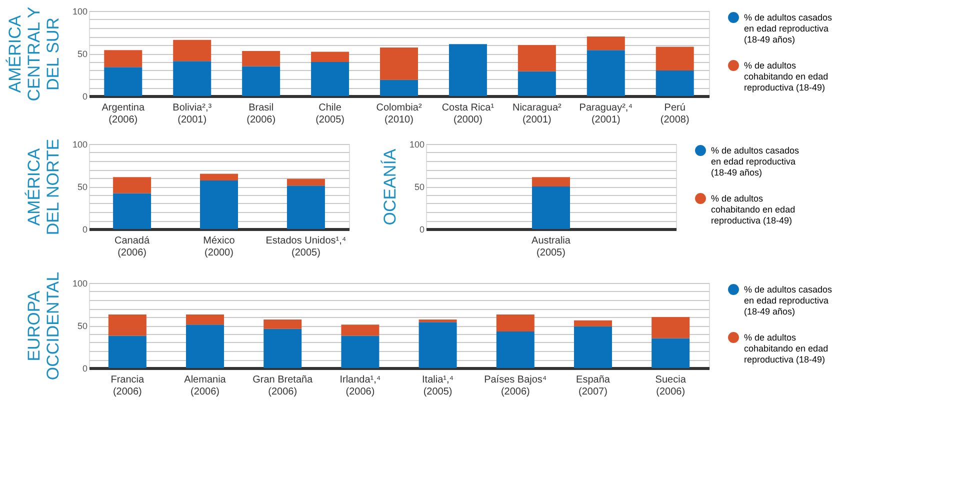  I want to click on y-axis-title: EUROPA OCCIDENTAL, so click(43, 326).